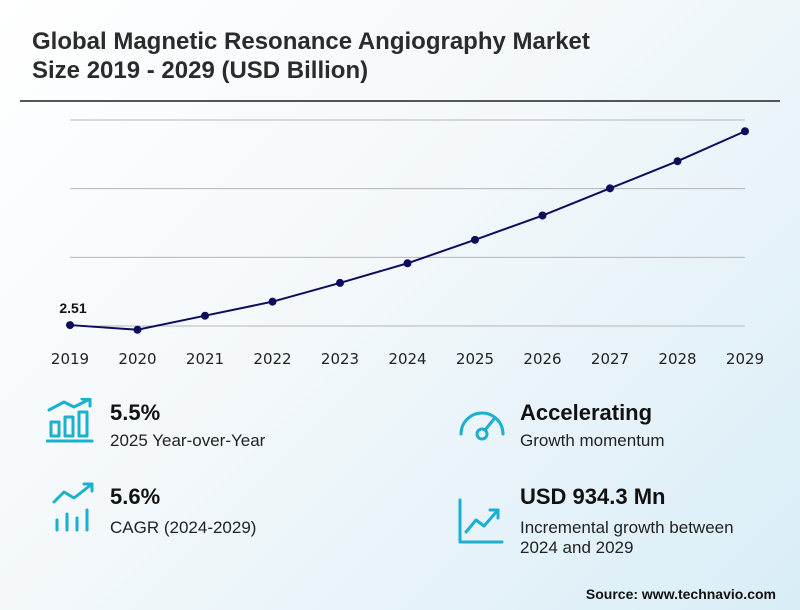 Image resolution: width=800 pixels, height=610 pixels. What do you see at coordinates (680, 594) in the screenshot?
I see `source-credit: Source: www.technavio.com` at bounding box center [680, 594].